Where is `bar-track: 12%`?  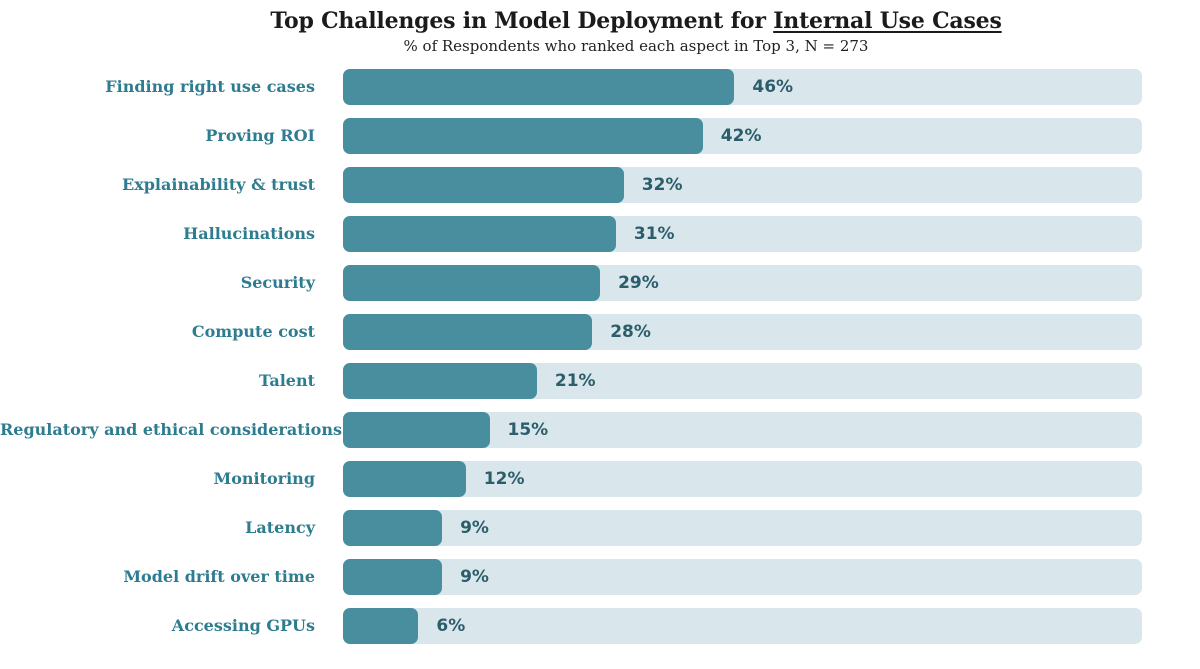 bar-track: 12% is located at coordinates (742, 479).